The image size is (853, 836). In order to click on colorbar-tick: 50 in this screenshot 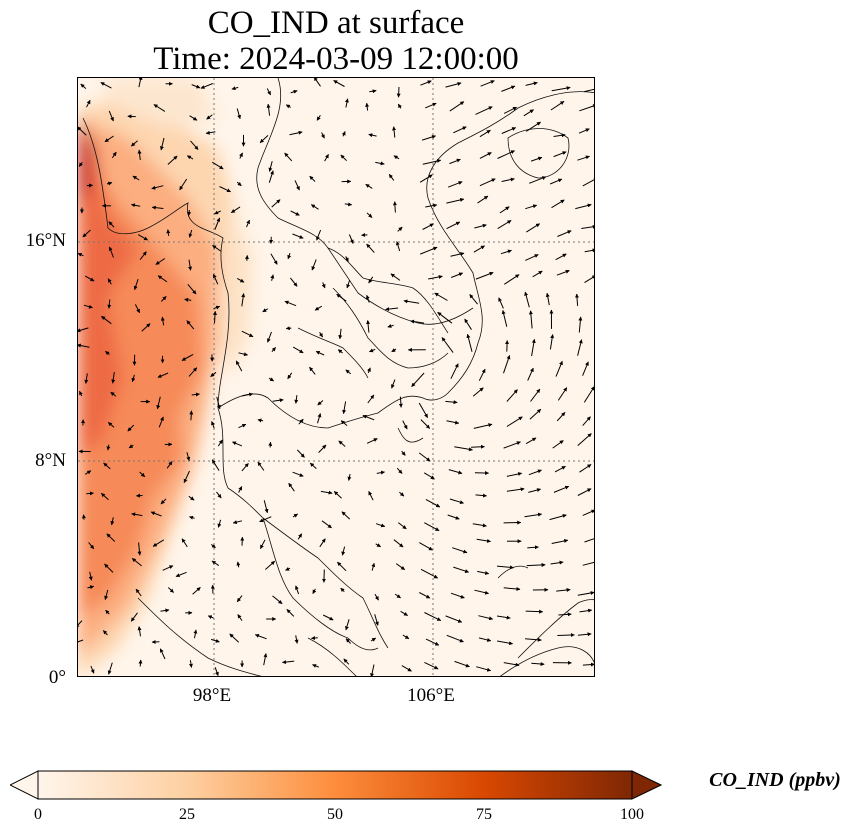, I will do `click(335, 814)`.